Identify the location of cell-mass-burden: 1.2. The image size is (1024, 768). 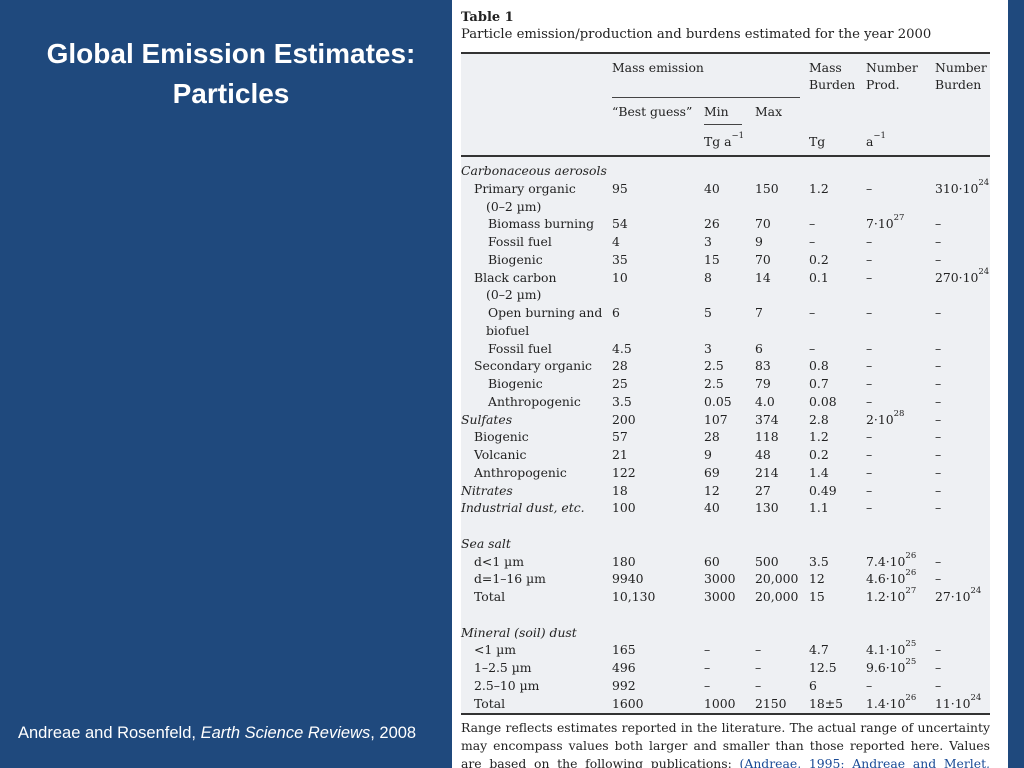
(819, 437).